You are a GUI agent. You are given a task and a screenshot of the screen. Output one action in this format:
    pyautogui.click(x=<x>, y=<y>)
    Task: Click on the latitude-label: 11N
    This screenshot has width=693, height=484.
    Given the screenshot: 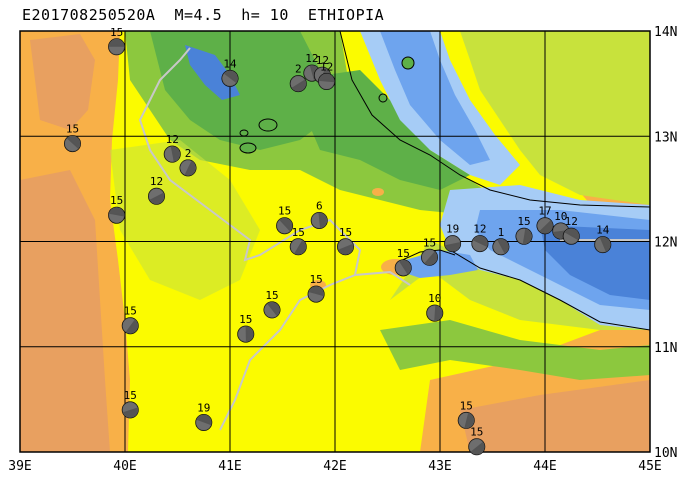 What is the action you would take?
    pyautogui.click(x=665, y=348)
    